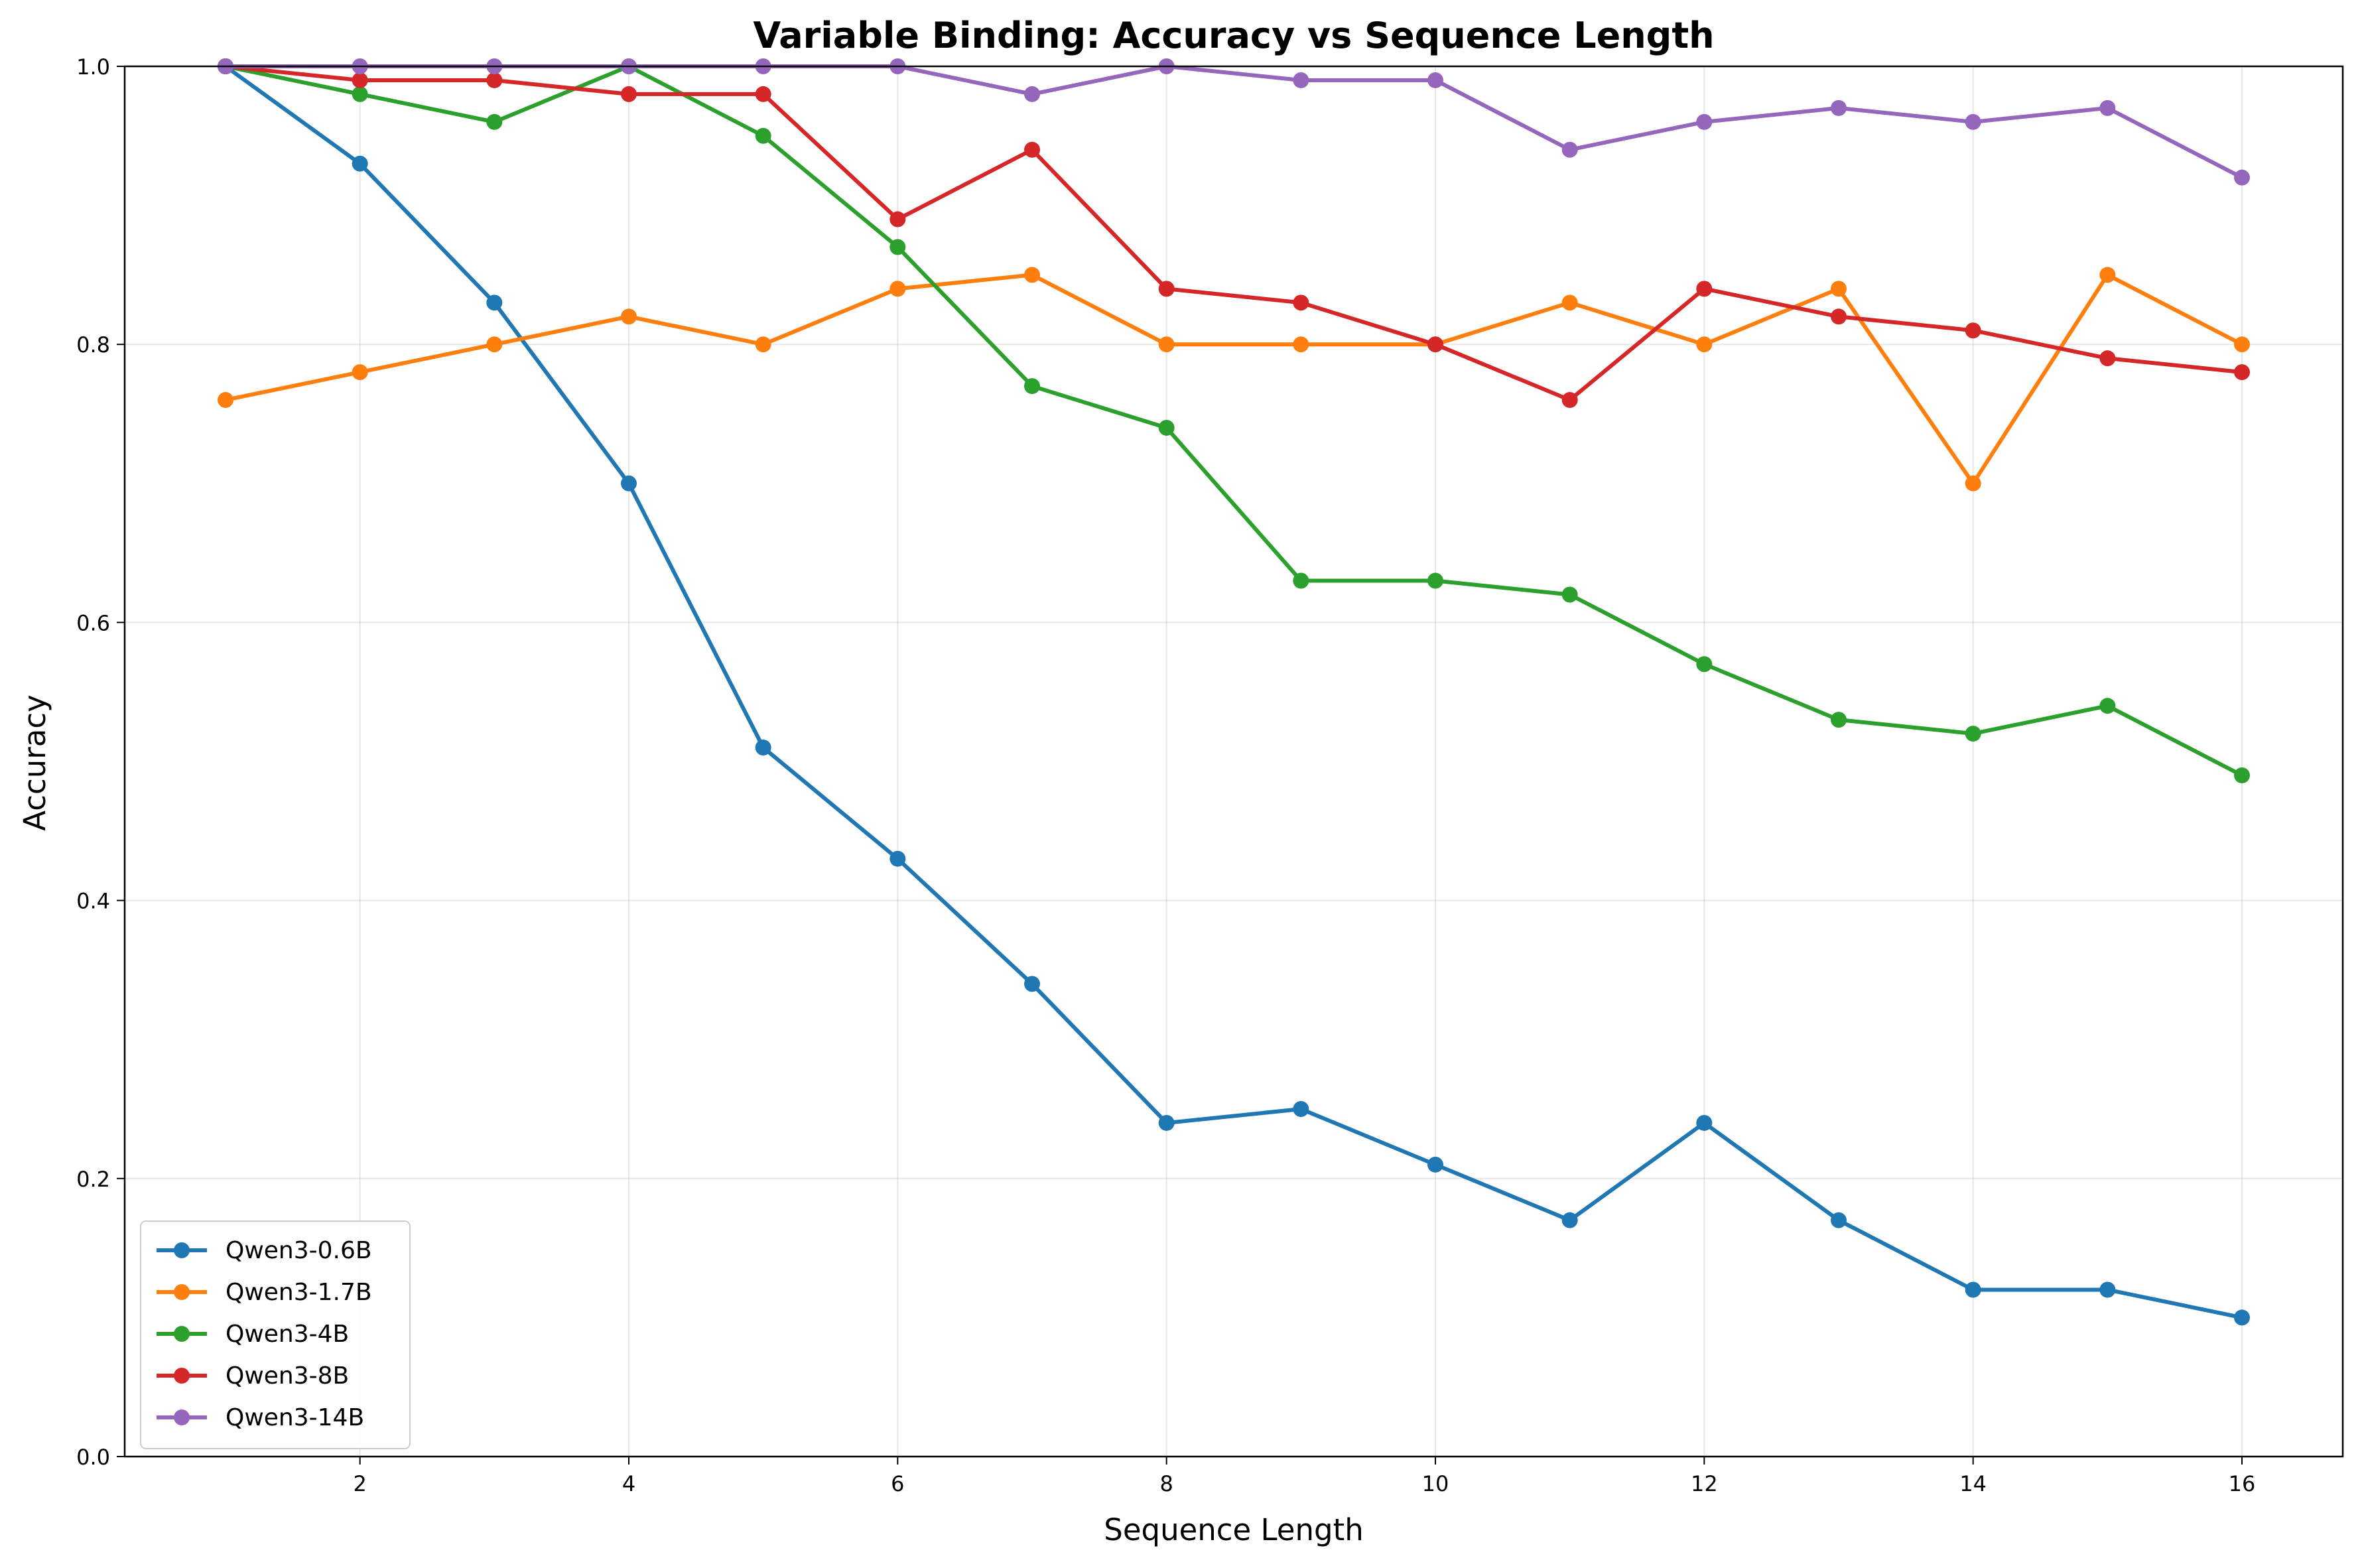 The width and height of the screenshot is (2364, 1568). What do you see at coordinates (1234, 1530) in the screenshot?
I see `x-axis-label: Sequence Length` at bounding box center [1234, 1530].